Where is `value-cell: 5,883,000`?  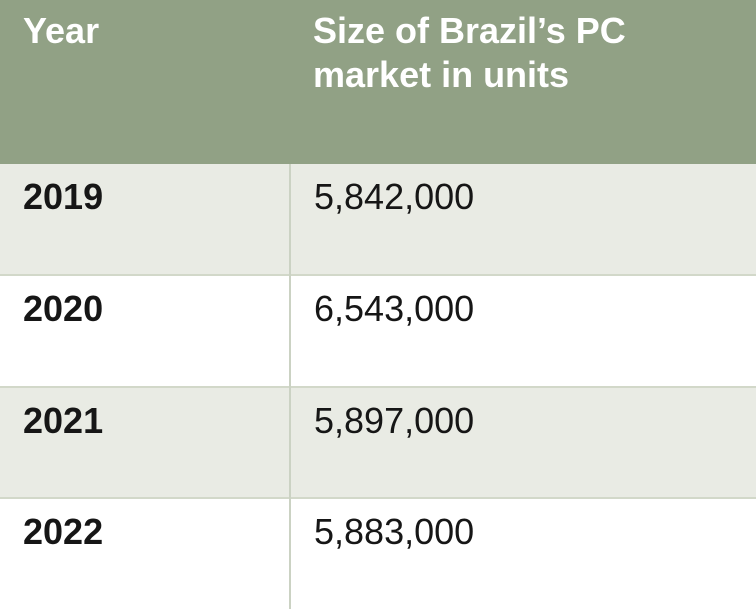 value-cell: 5,883,000 is located at coordinates (522, 552).